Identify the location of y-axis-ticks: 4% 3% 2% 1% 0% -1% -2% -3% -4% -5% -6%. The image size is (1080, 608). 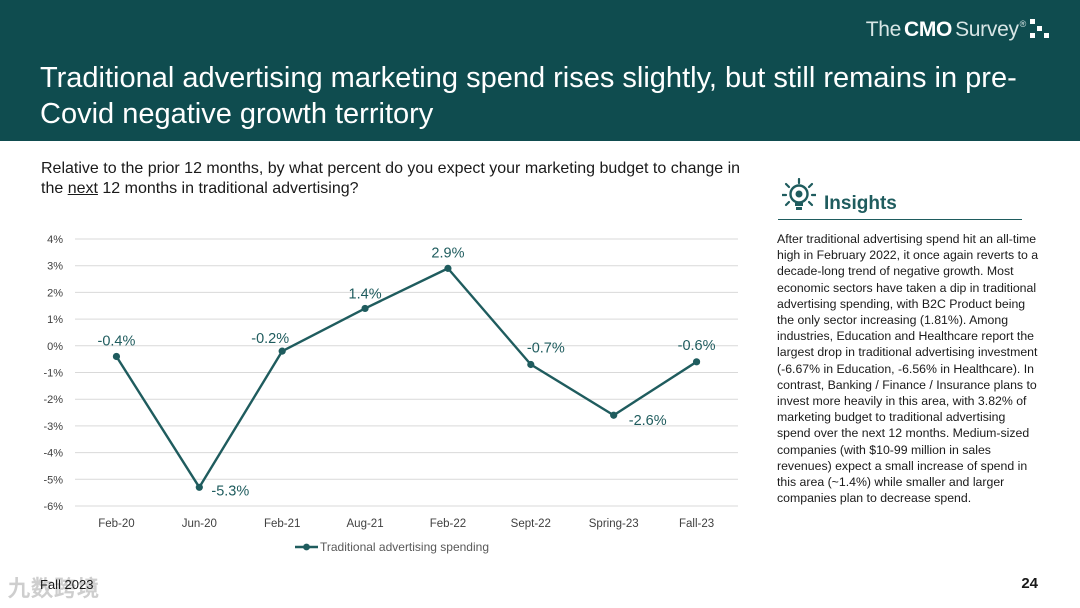
(53, 373).